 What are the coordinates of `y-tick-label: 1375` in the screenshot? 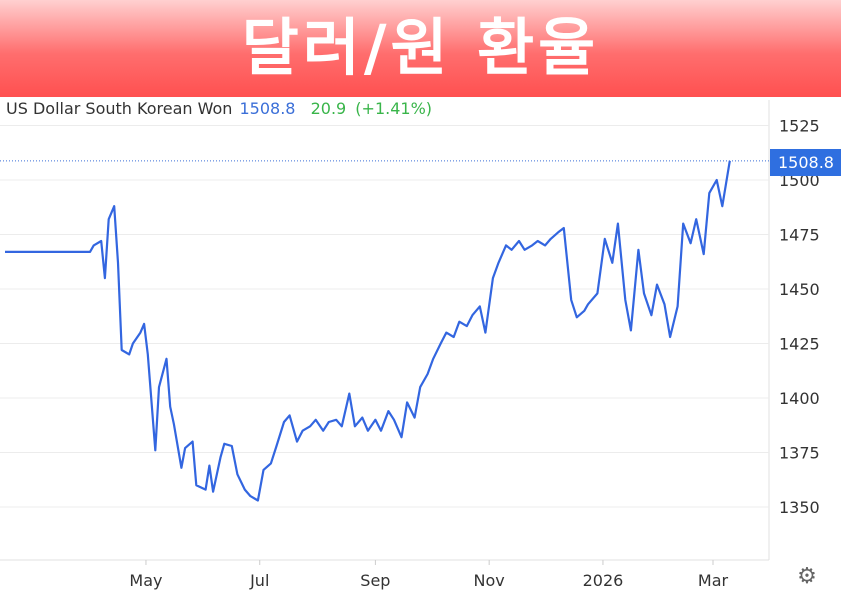 It's located at (799, 453).